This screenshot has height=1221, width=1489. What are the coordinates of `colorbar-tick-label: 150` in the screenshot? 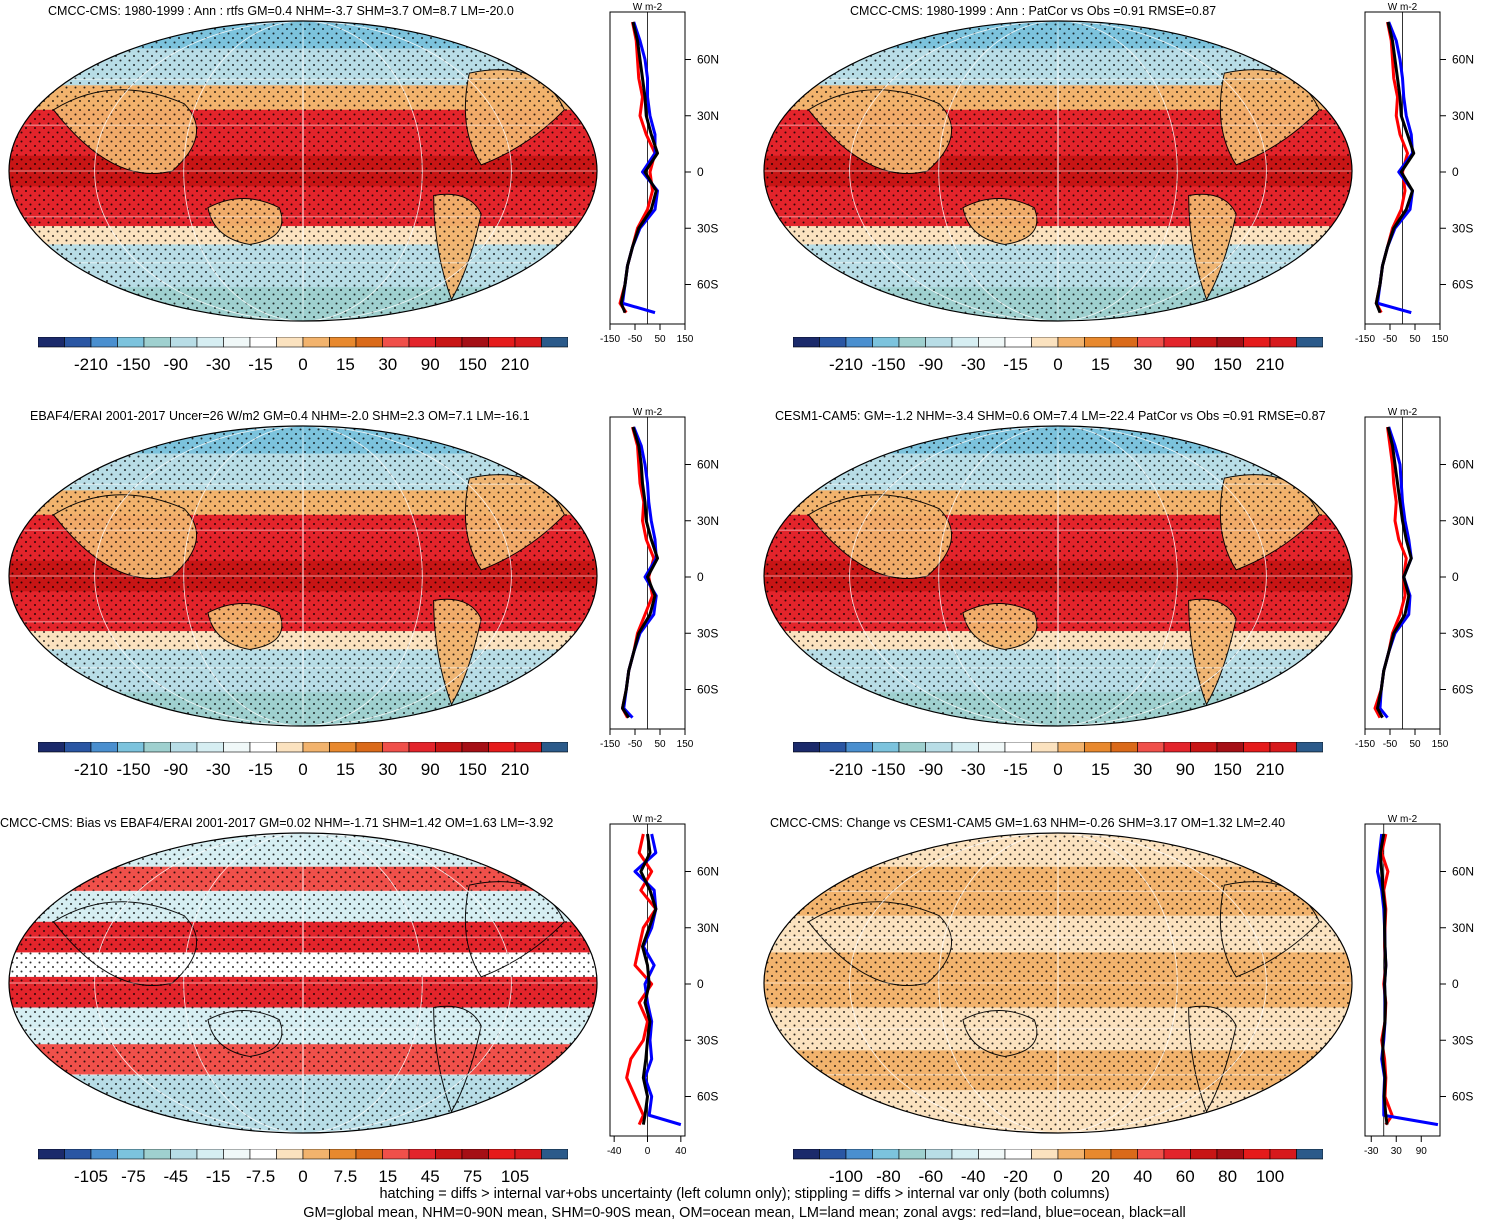 It's located at (1227, 769).